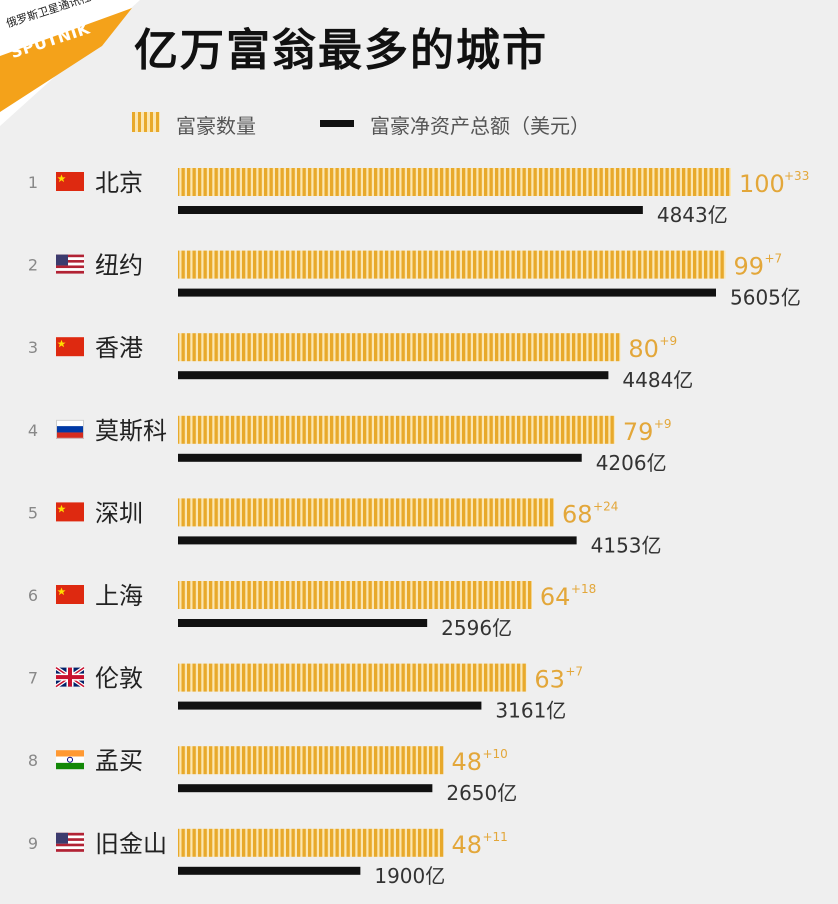  Describe the element at coordinates (131, 431) in the screenshot. I see `city-label: 莫斯科` at that location.